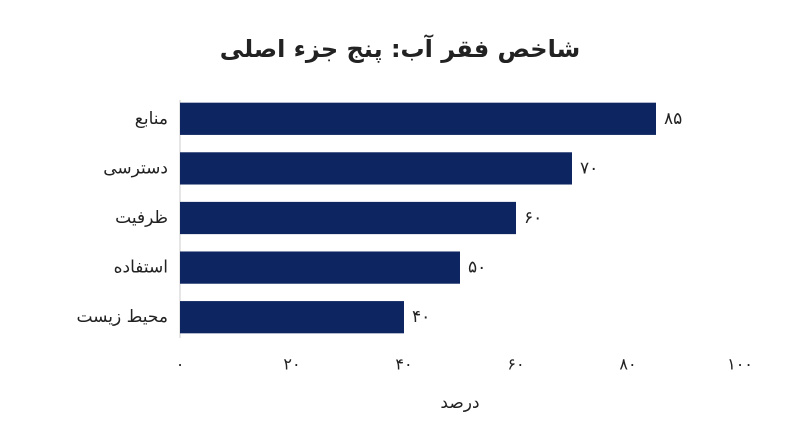 The image size is (800, 447). What do you see at coordinates (459, 403) in the screenshot?
I see `x-axis-label: درصد` at bounding box center [459, 403].